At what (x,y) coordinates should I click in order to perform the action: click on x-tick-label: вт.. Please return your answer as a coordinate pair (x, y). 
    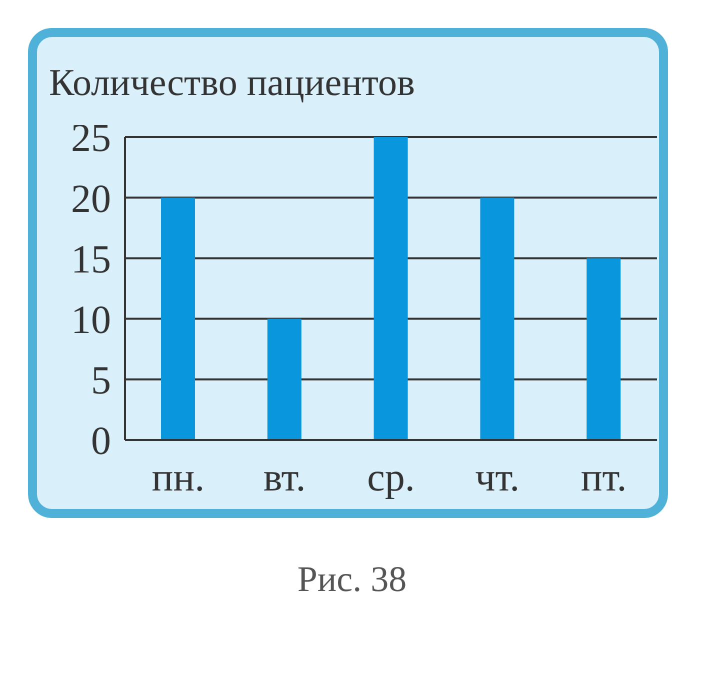
    Looking at the image, I should click on (284, 477).